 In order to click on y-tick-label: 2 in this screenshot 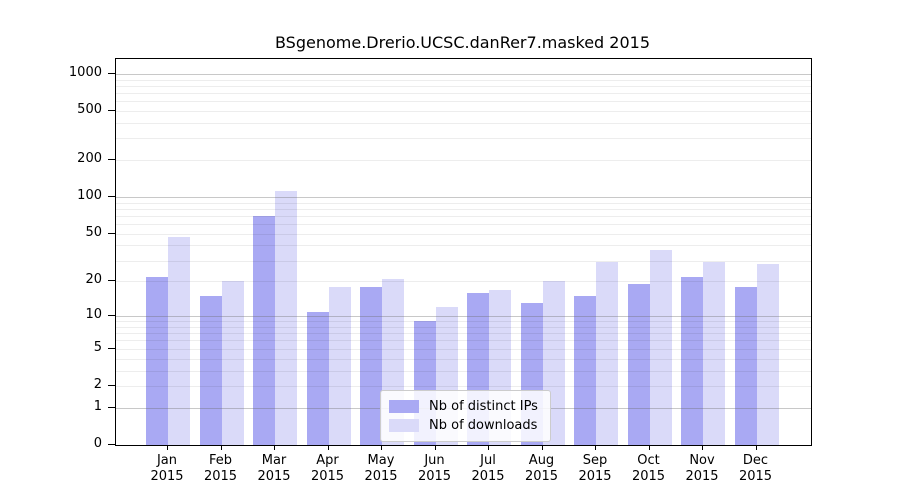, I will do `click(97, 384)`.